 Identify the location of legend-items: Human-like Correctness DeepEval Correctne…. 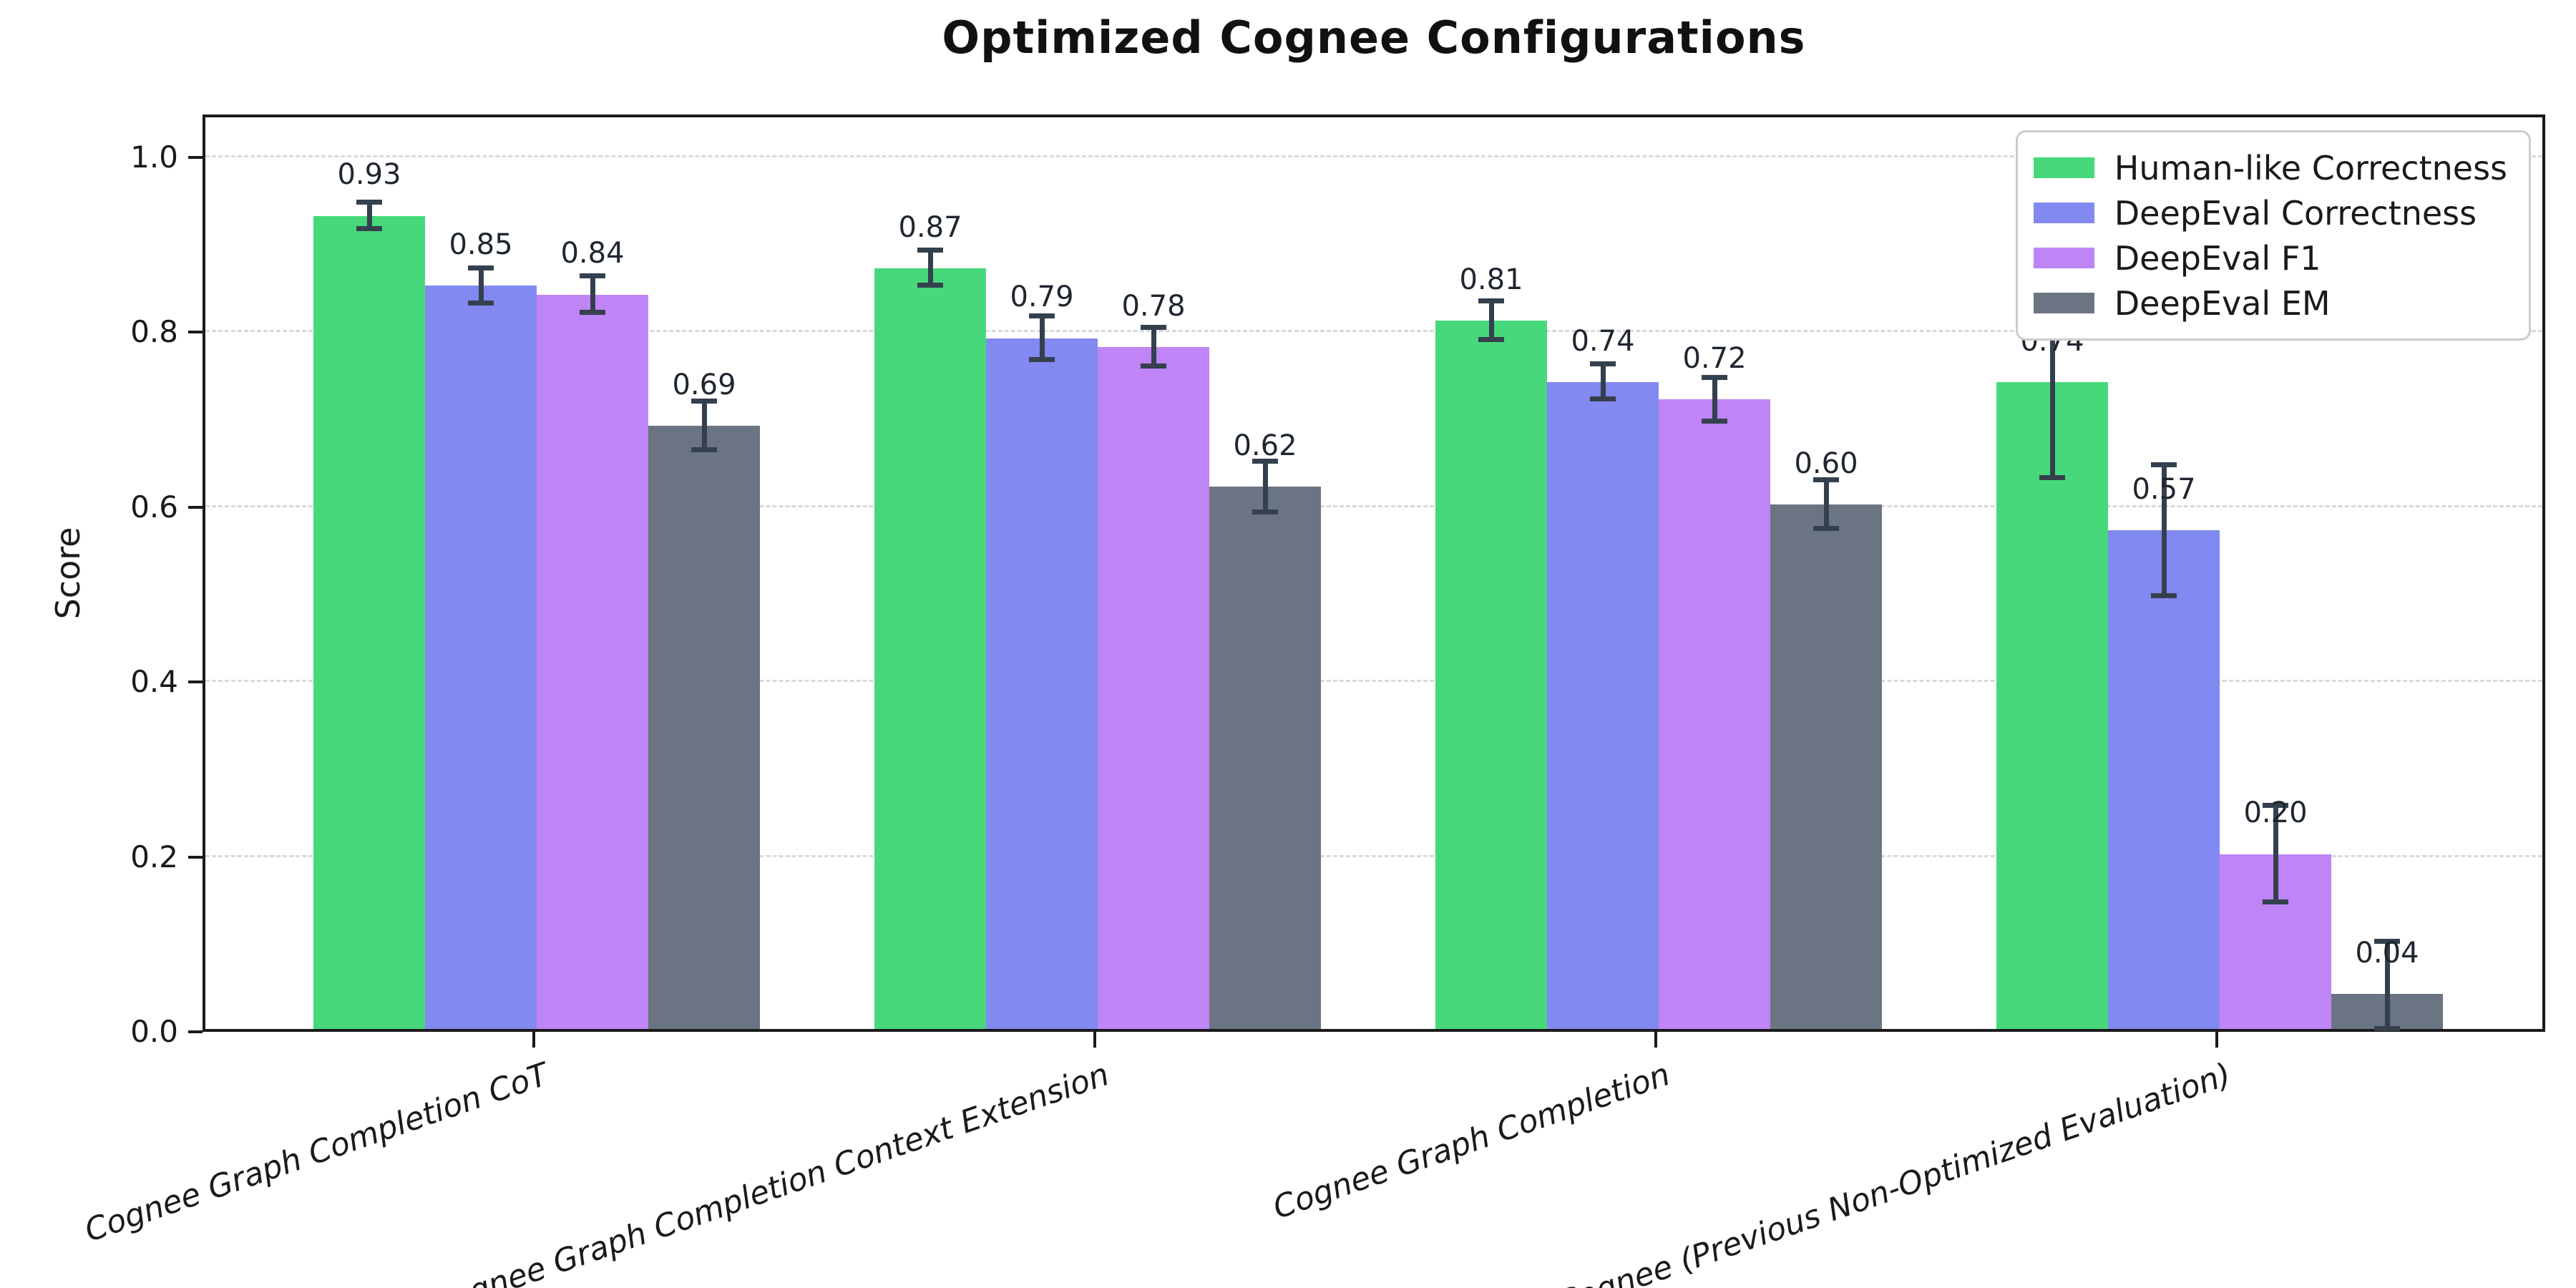
(2270, 235).